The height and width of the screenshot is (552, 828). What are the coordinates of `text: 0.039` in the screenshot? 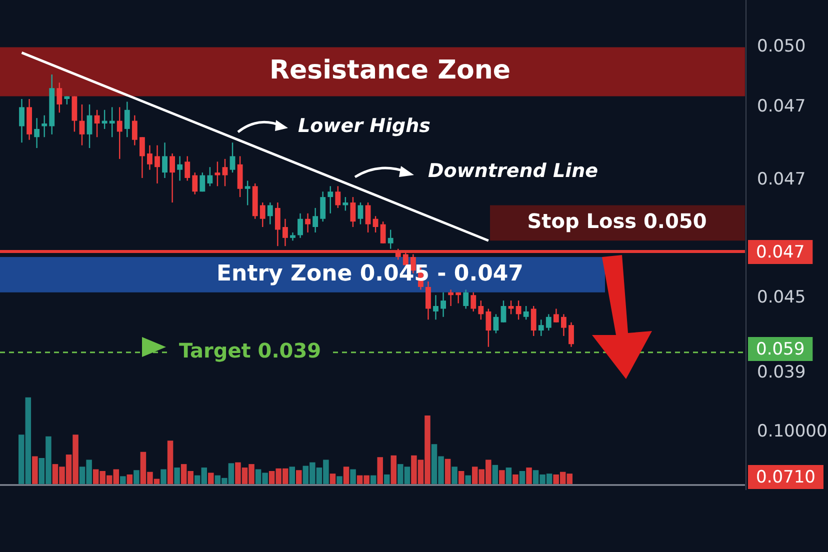 It's located at (781, 372).